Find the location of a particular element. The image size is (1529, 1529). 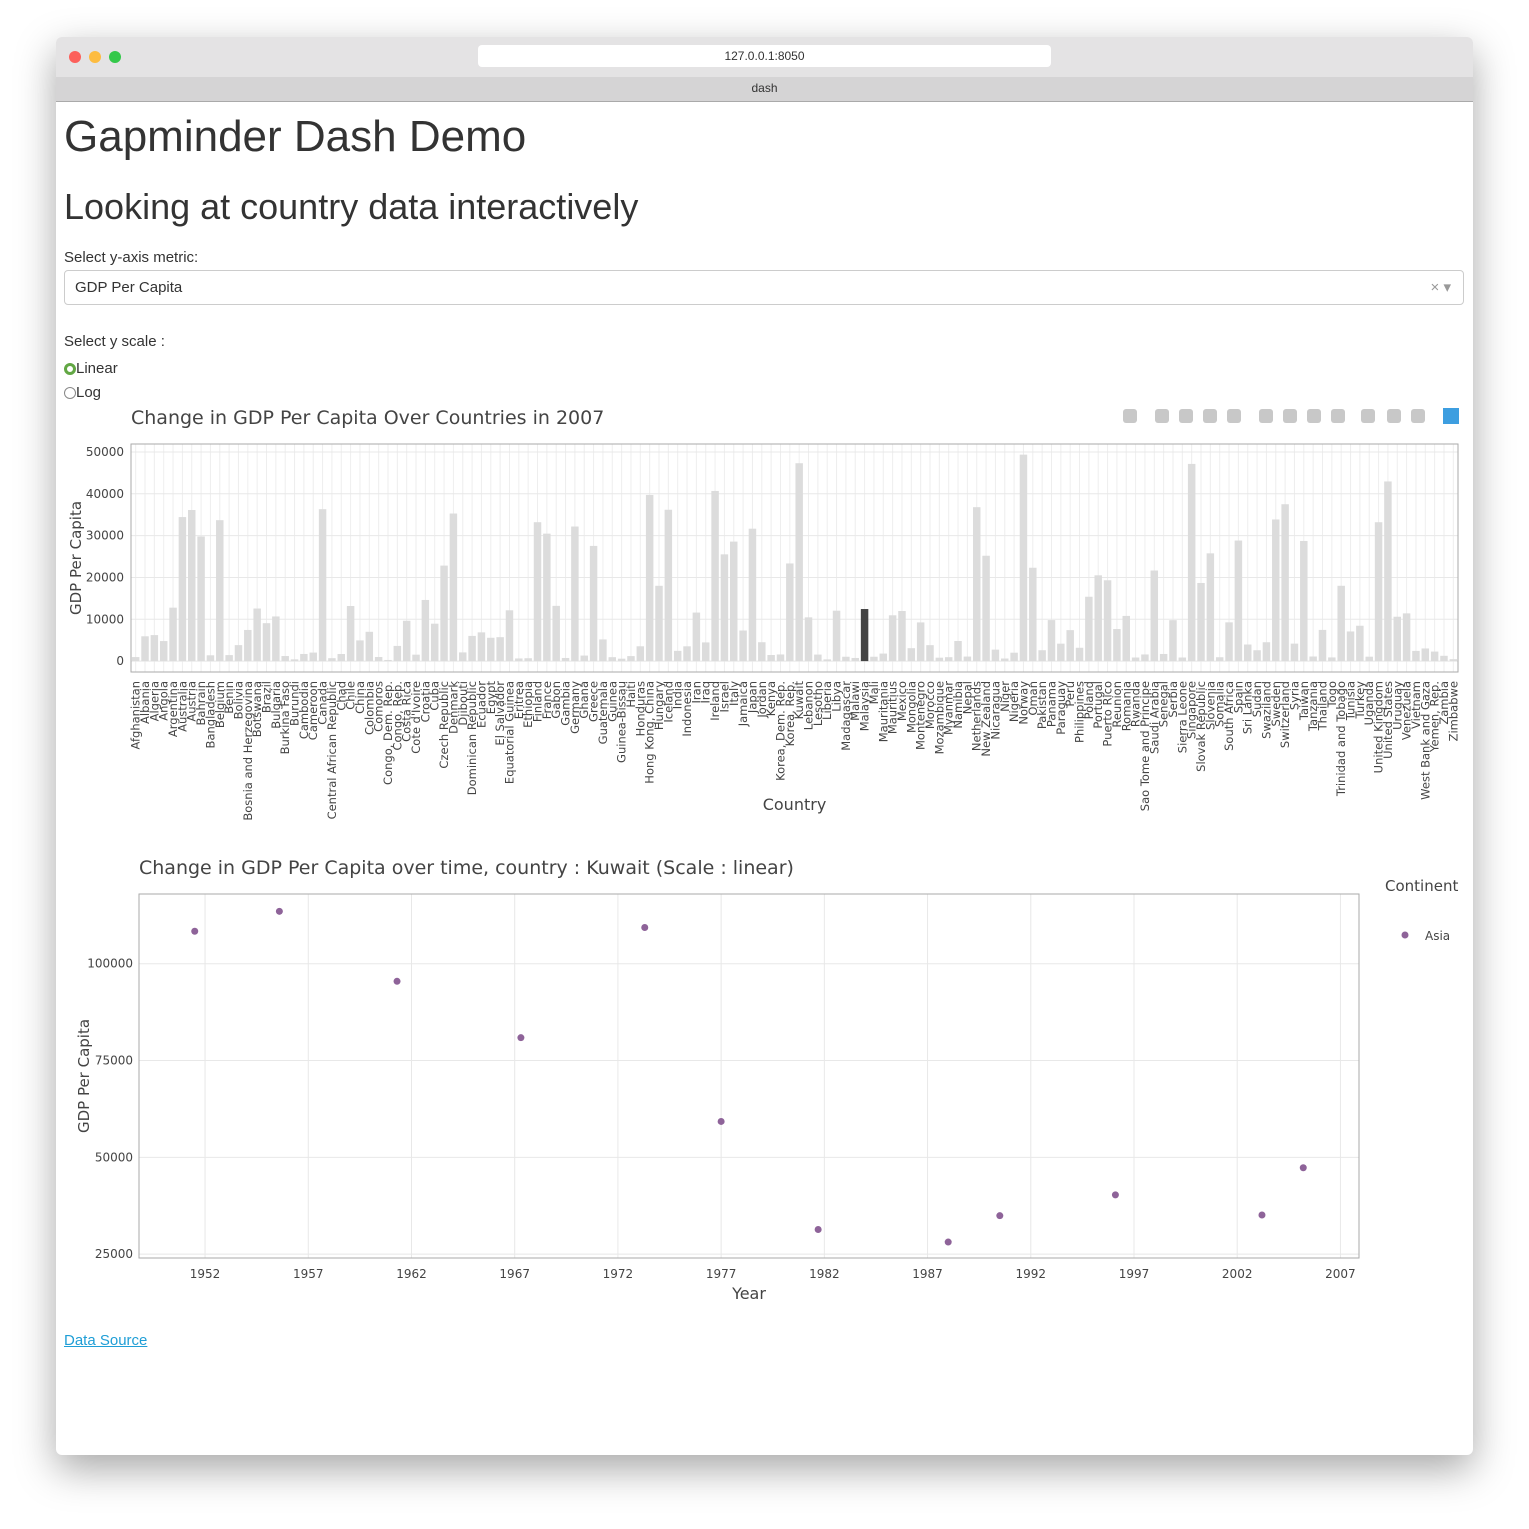

x-tick-label: Italy is located at coordinates (734, 693).